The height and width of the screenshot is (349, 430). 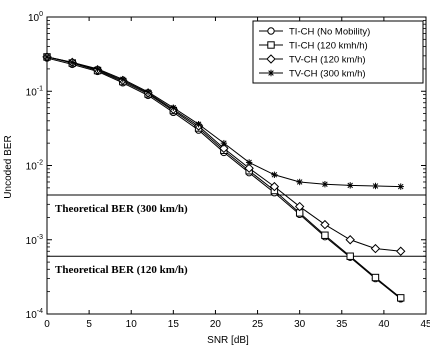 I want to click on legend-label: TV-CH (120 km/h), so click(x=327, y=60).